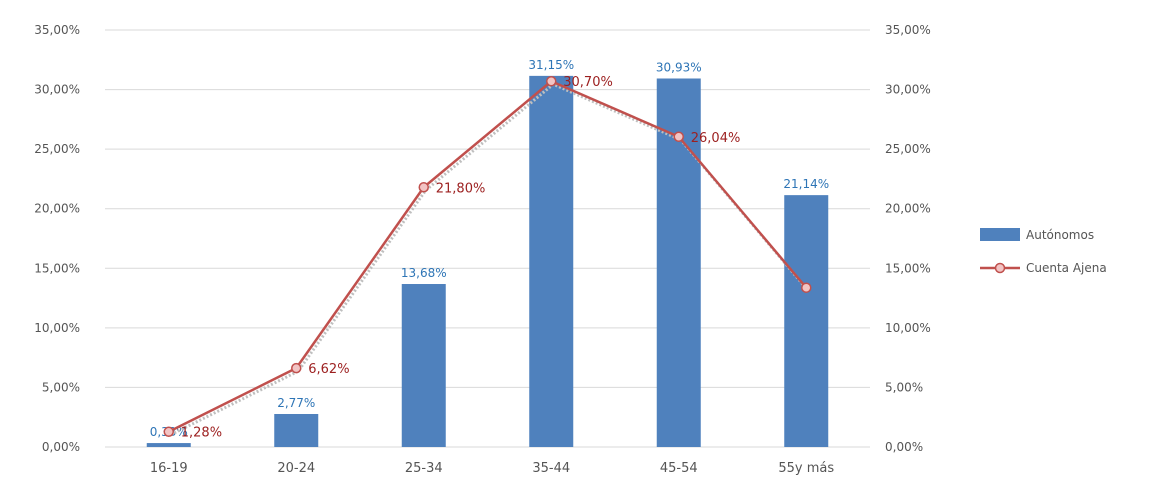 This screenshot has height=488, width=1159. I want to click on x-tick-label: 45-54, so click(679, 468).